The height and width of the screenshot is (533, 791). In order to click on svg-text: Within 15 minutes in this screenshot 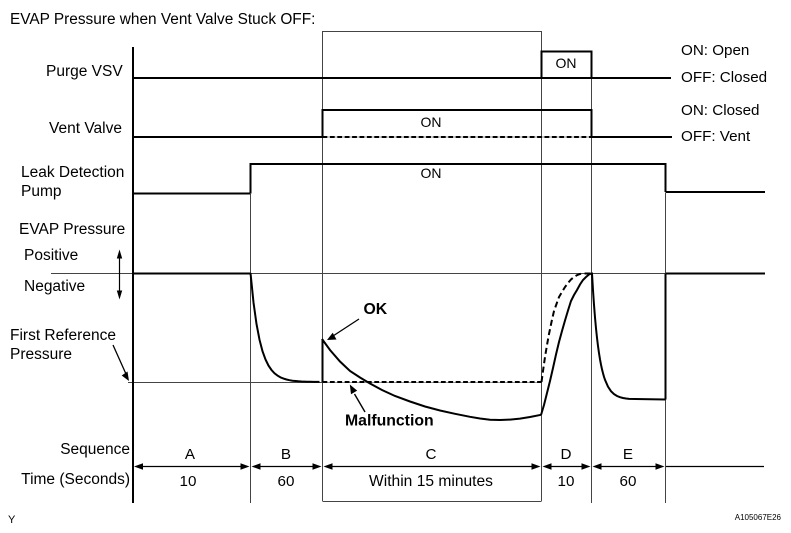, I will do `click(431, 481)`.